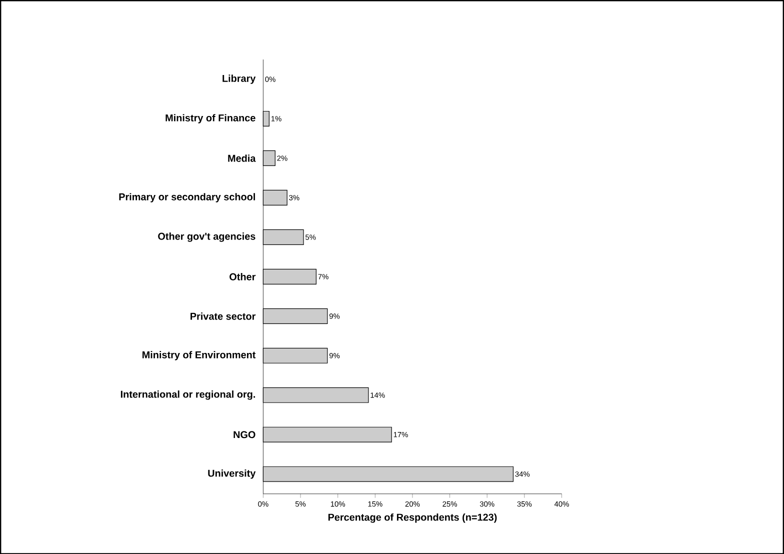 This screenshot has height=554, width=784. Describe the element at coordinates (187, 197) in the screenshot. I see `y-tick-label: Primary or secondary school` at that location.